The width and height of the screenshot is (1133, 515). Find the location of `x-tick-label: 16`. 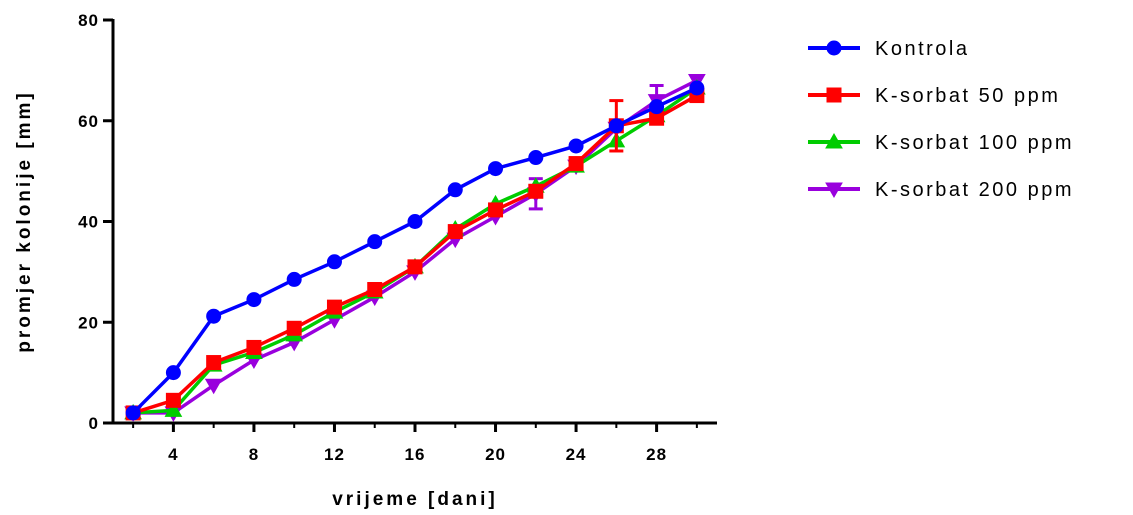

x-tick-label: 16 is located at coordinates (415, 454).